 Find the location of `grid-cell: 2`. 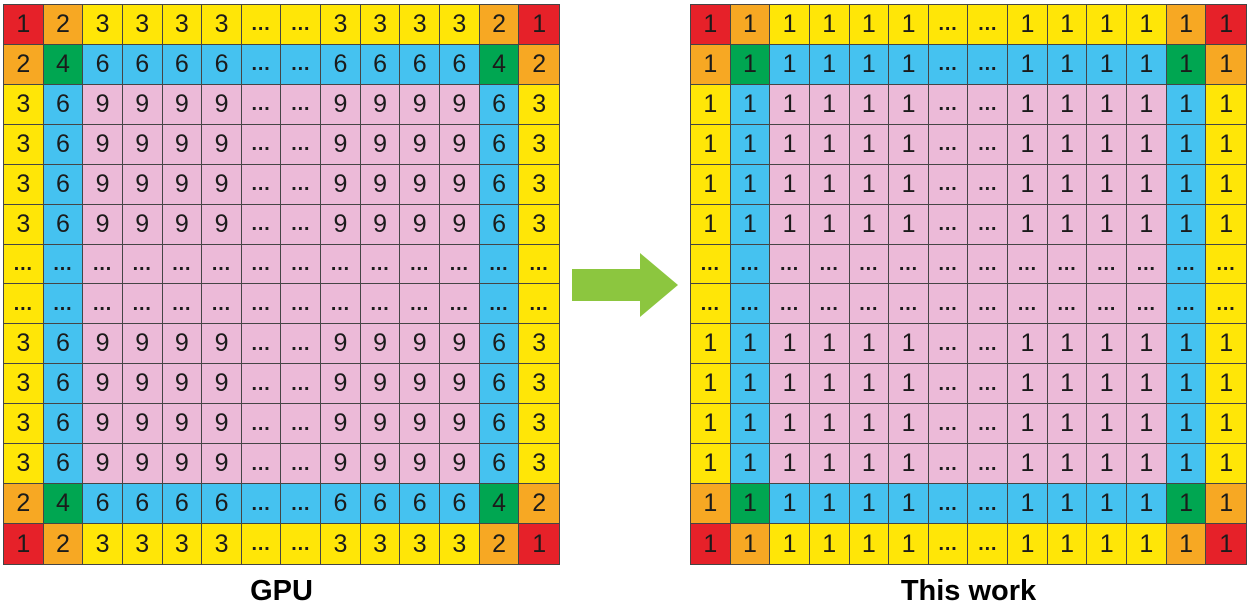

grid-cell: 2 is located at coordinates (63, 25).